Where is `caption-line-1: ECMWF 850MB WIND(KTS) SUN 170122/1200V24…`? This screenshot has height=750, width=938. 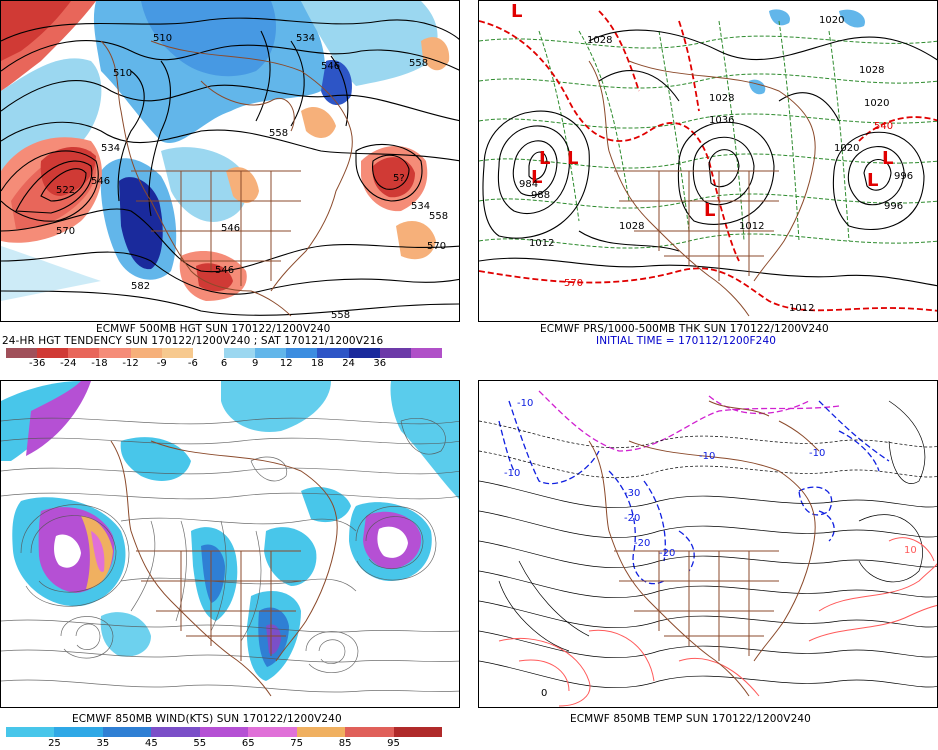
caption-line-1: ECMWF 850MB WIND(KTS) SUN 170122/1200V24… is located at coordinates (207, 719).